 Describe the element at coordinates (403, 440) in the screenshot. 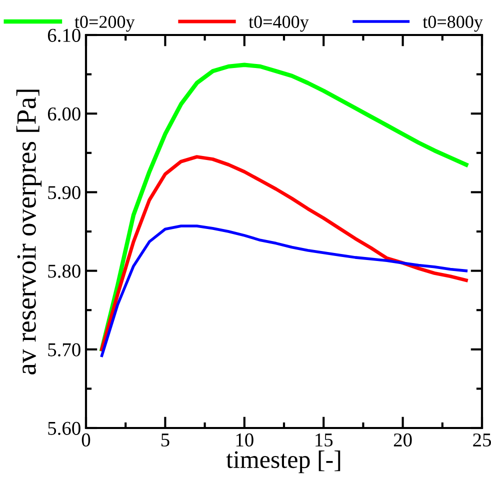

I see `x-tick-label: 20` at that location.